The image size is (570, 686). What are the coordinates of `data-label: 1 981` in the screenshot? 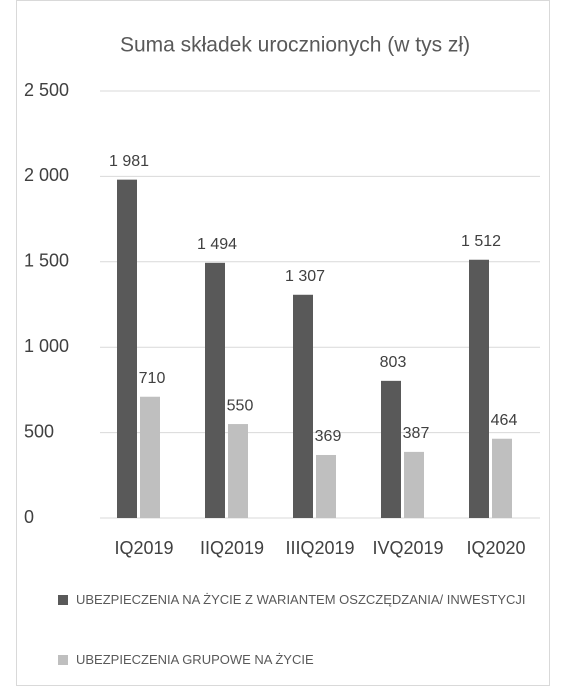 It's located at (129, 161).